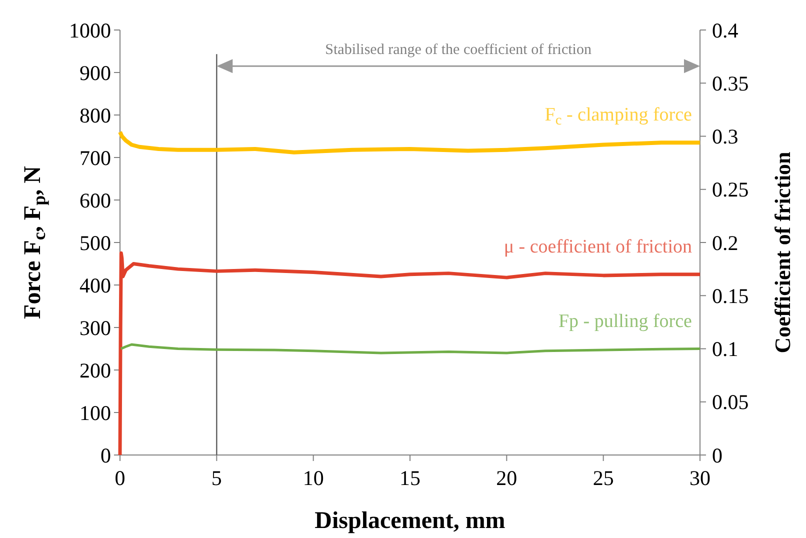 This screenshot has width=806, height=538. Describe the element at coordinates (730, 402) in the screenshot. I see `y2-tick-label: 0.05` at that location.